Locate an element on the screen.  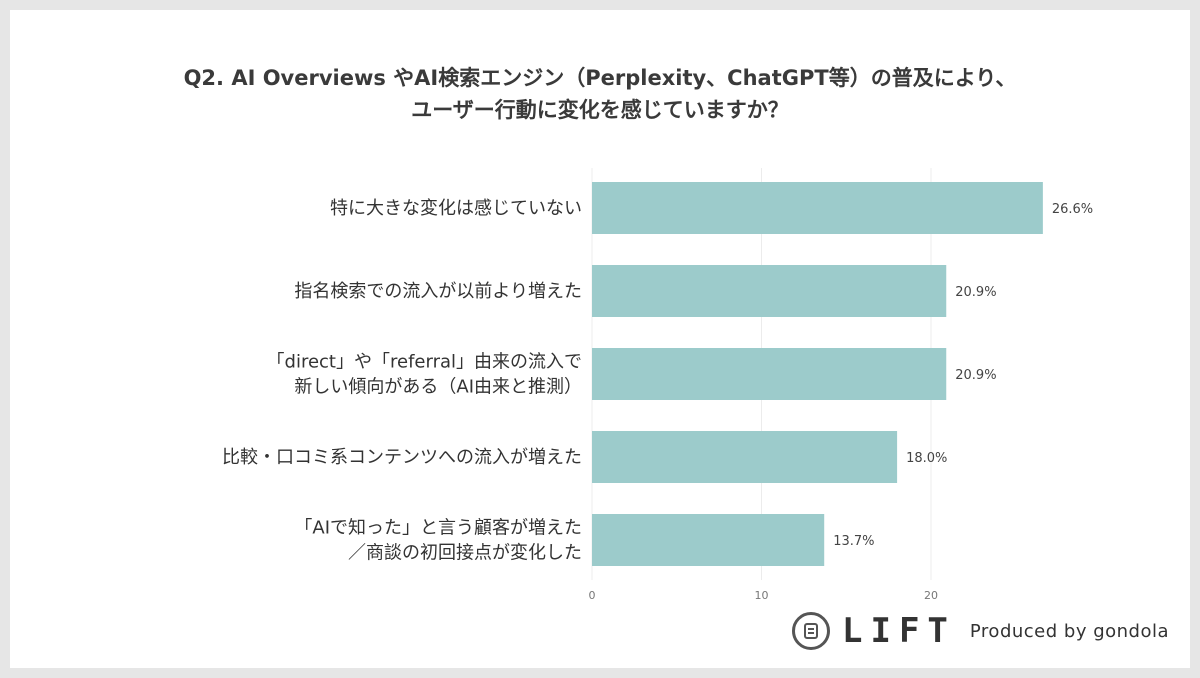
logo-wordmark: LIFT is located at coordinates (899, 631).